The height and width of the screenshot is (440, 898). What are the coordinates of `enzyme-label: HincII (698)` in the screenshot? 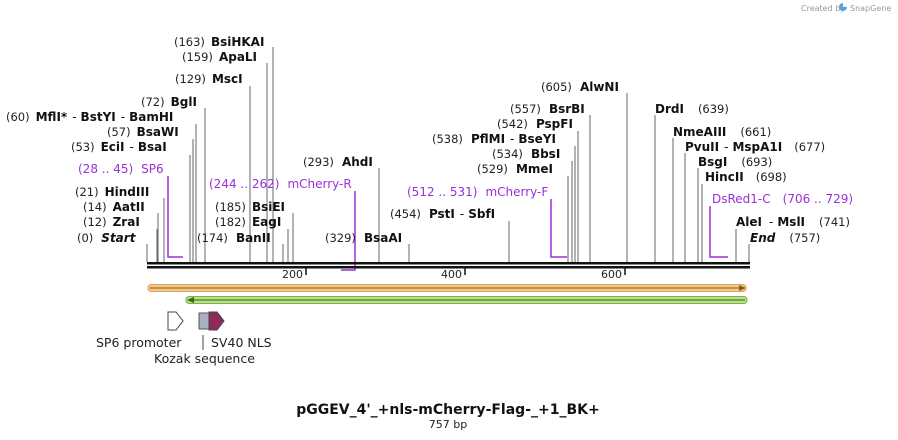 It's located at (746, 177).